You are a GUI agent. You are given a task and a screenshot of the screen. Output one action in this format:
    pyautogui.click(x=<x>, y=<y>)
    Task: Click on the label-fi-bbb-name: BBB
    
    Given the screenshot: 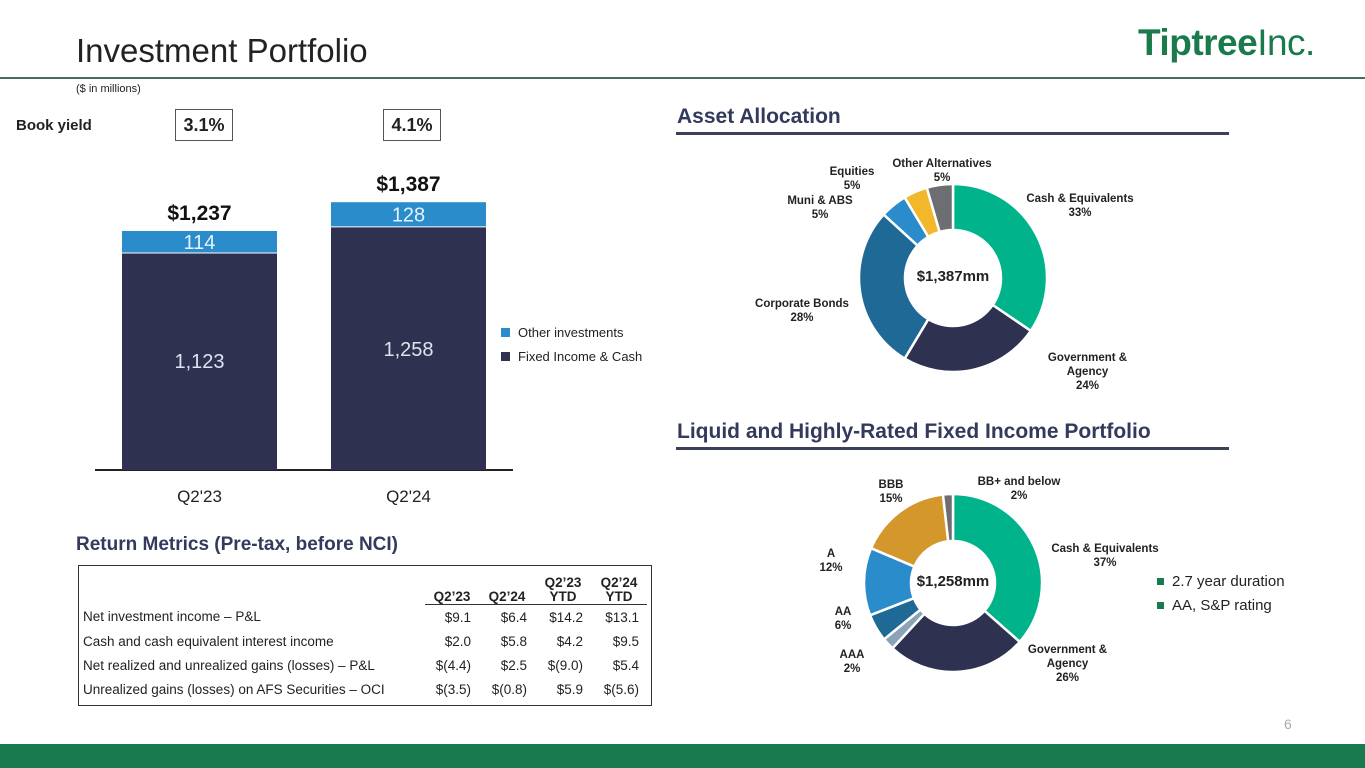 What is the action you would take?
    pyautogui.click(x=891, y=485)
    